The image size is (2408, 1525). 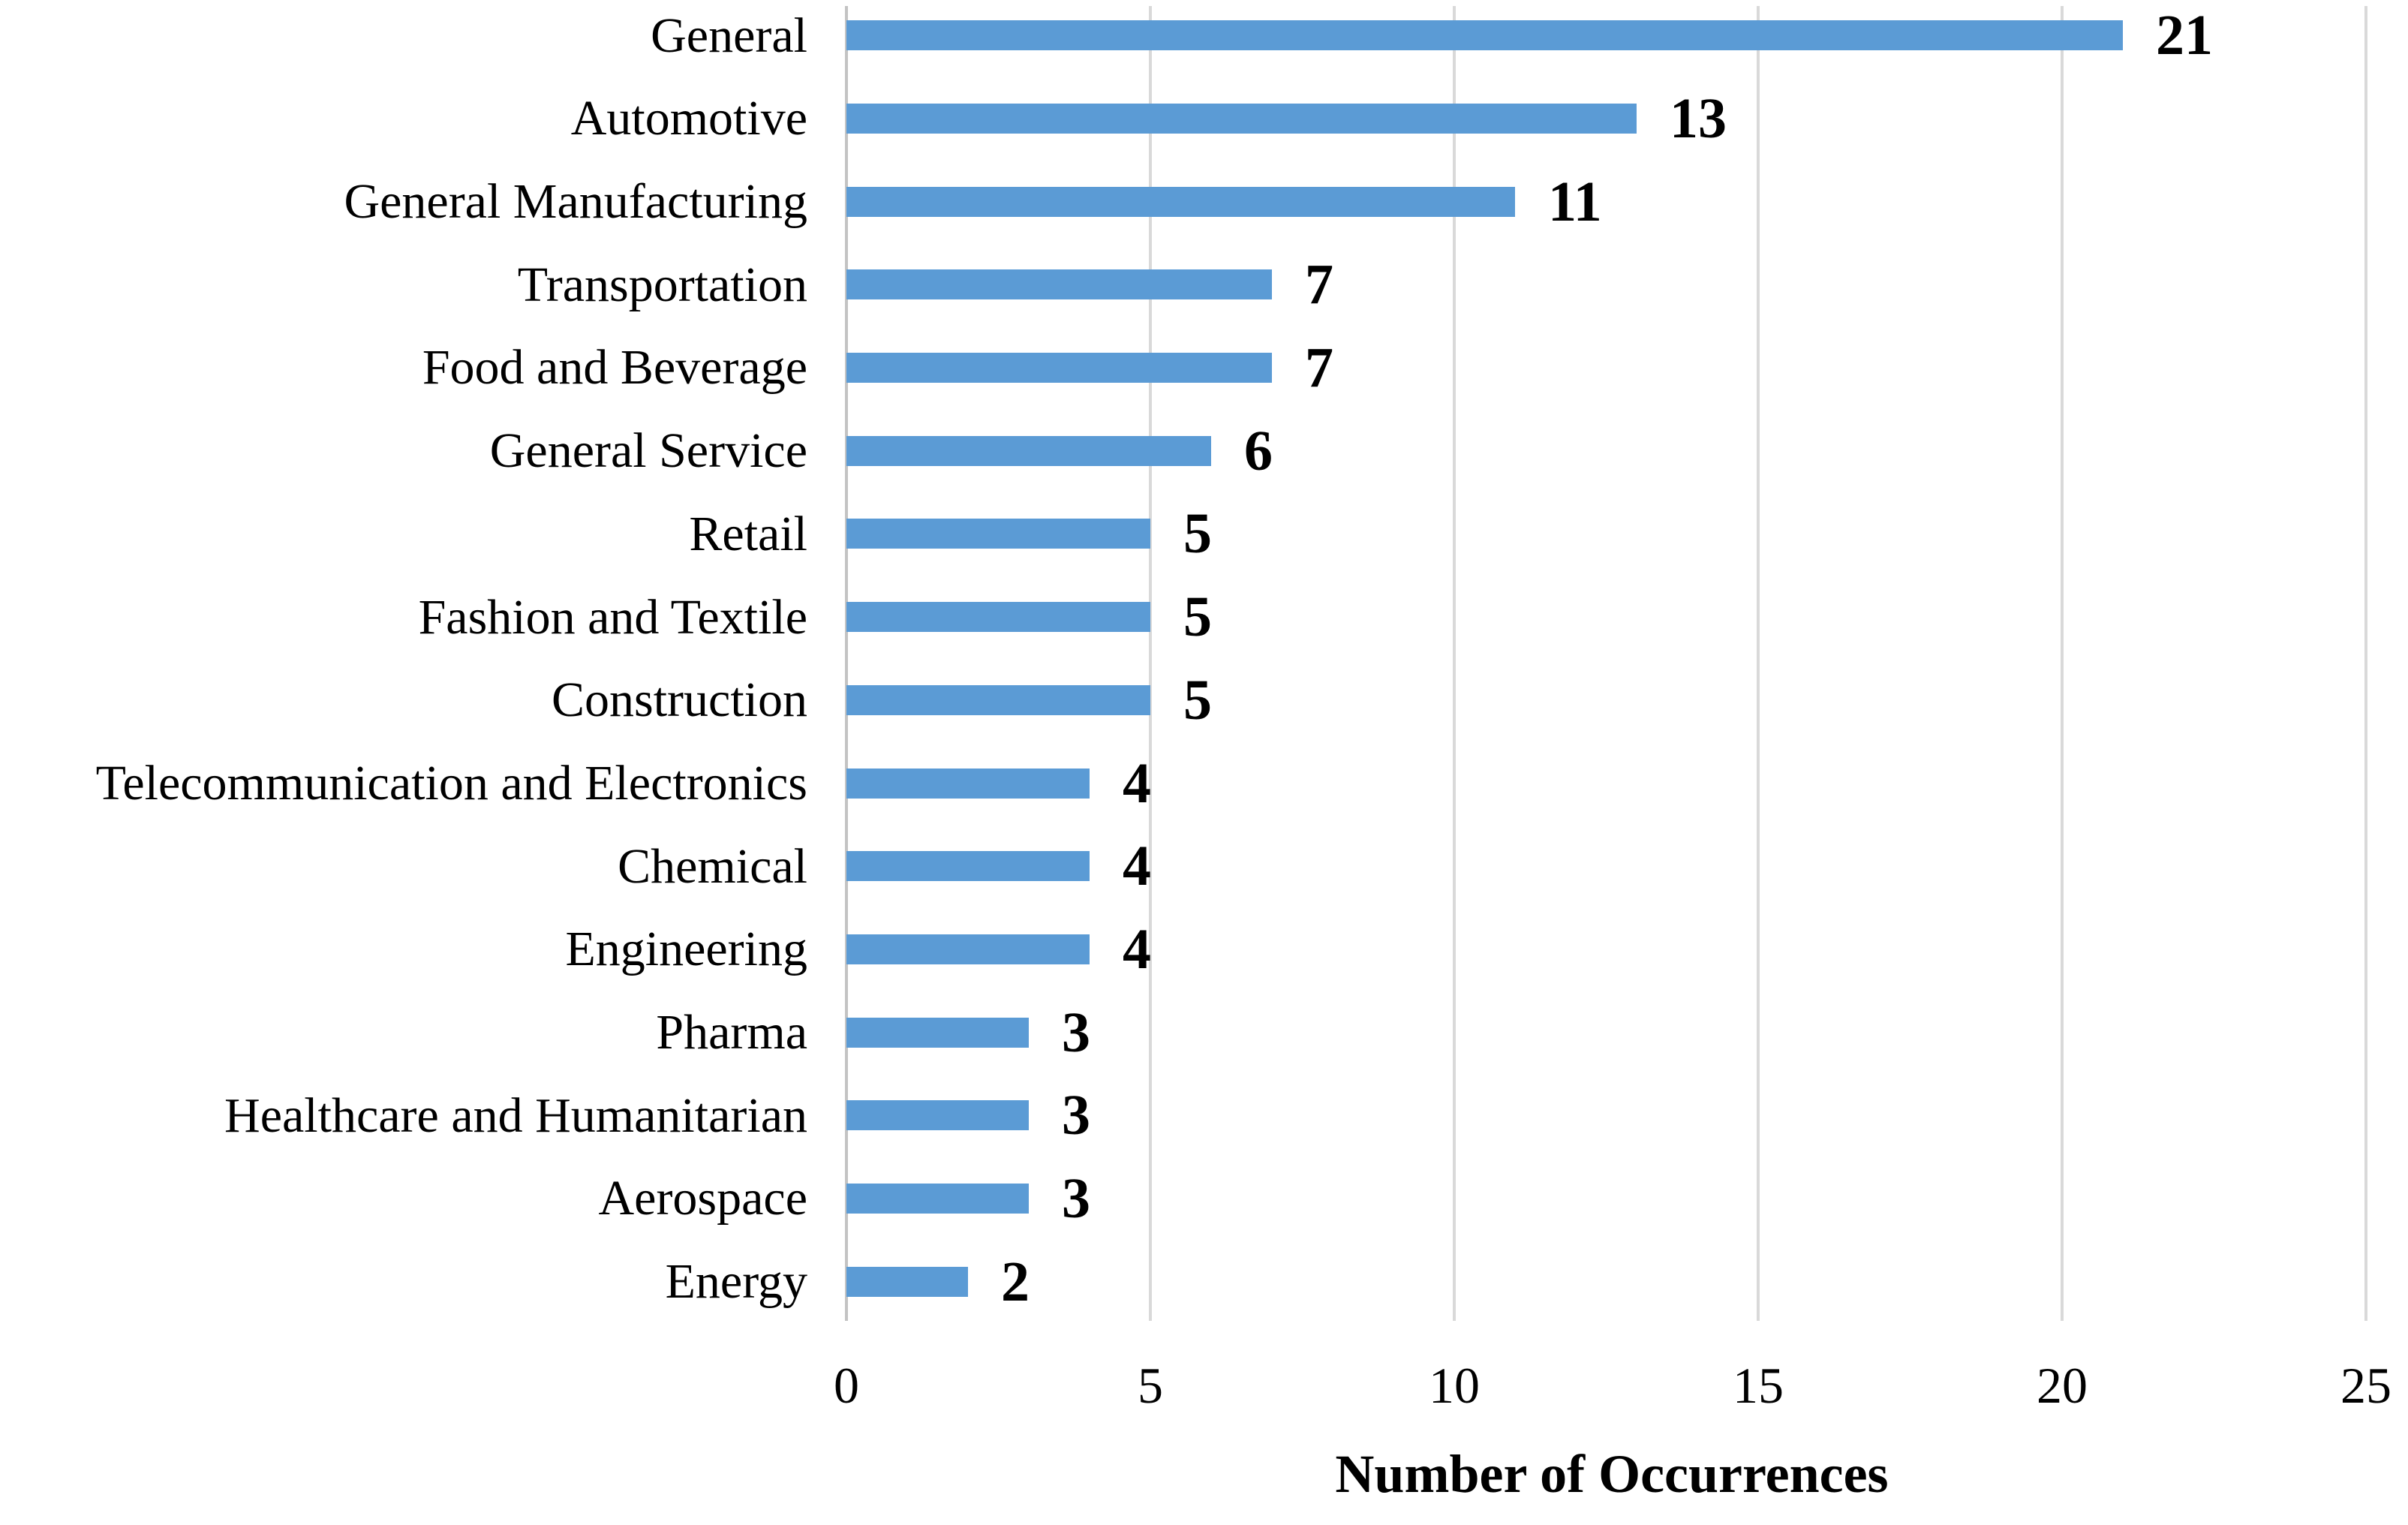 I want to click on bar-row: Aerospace 3, so click(x=1204, y=1199).